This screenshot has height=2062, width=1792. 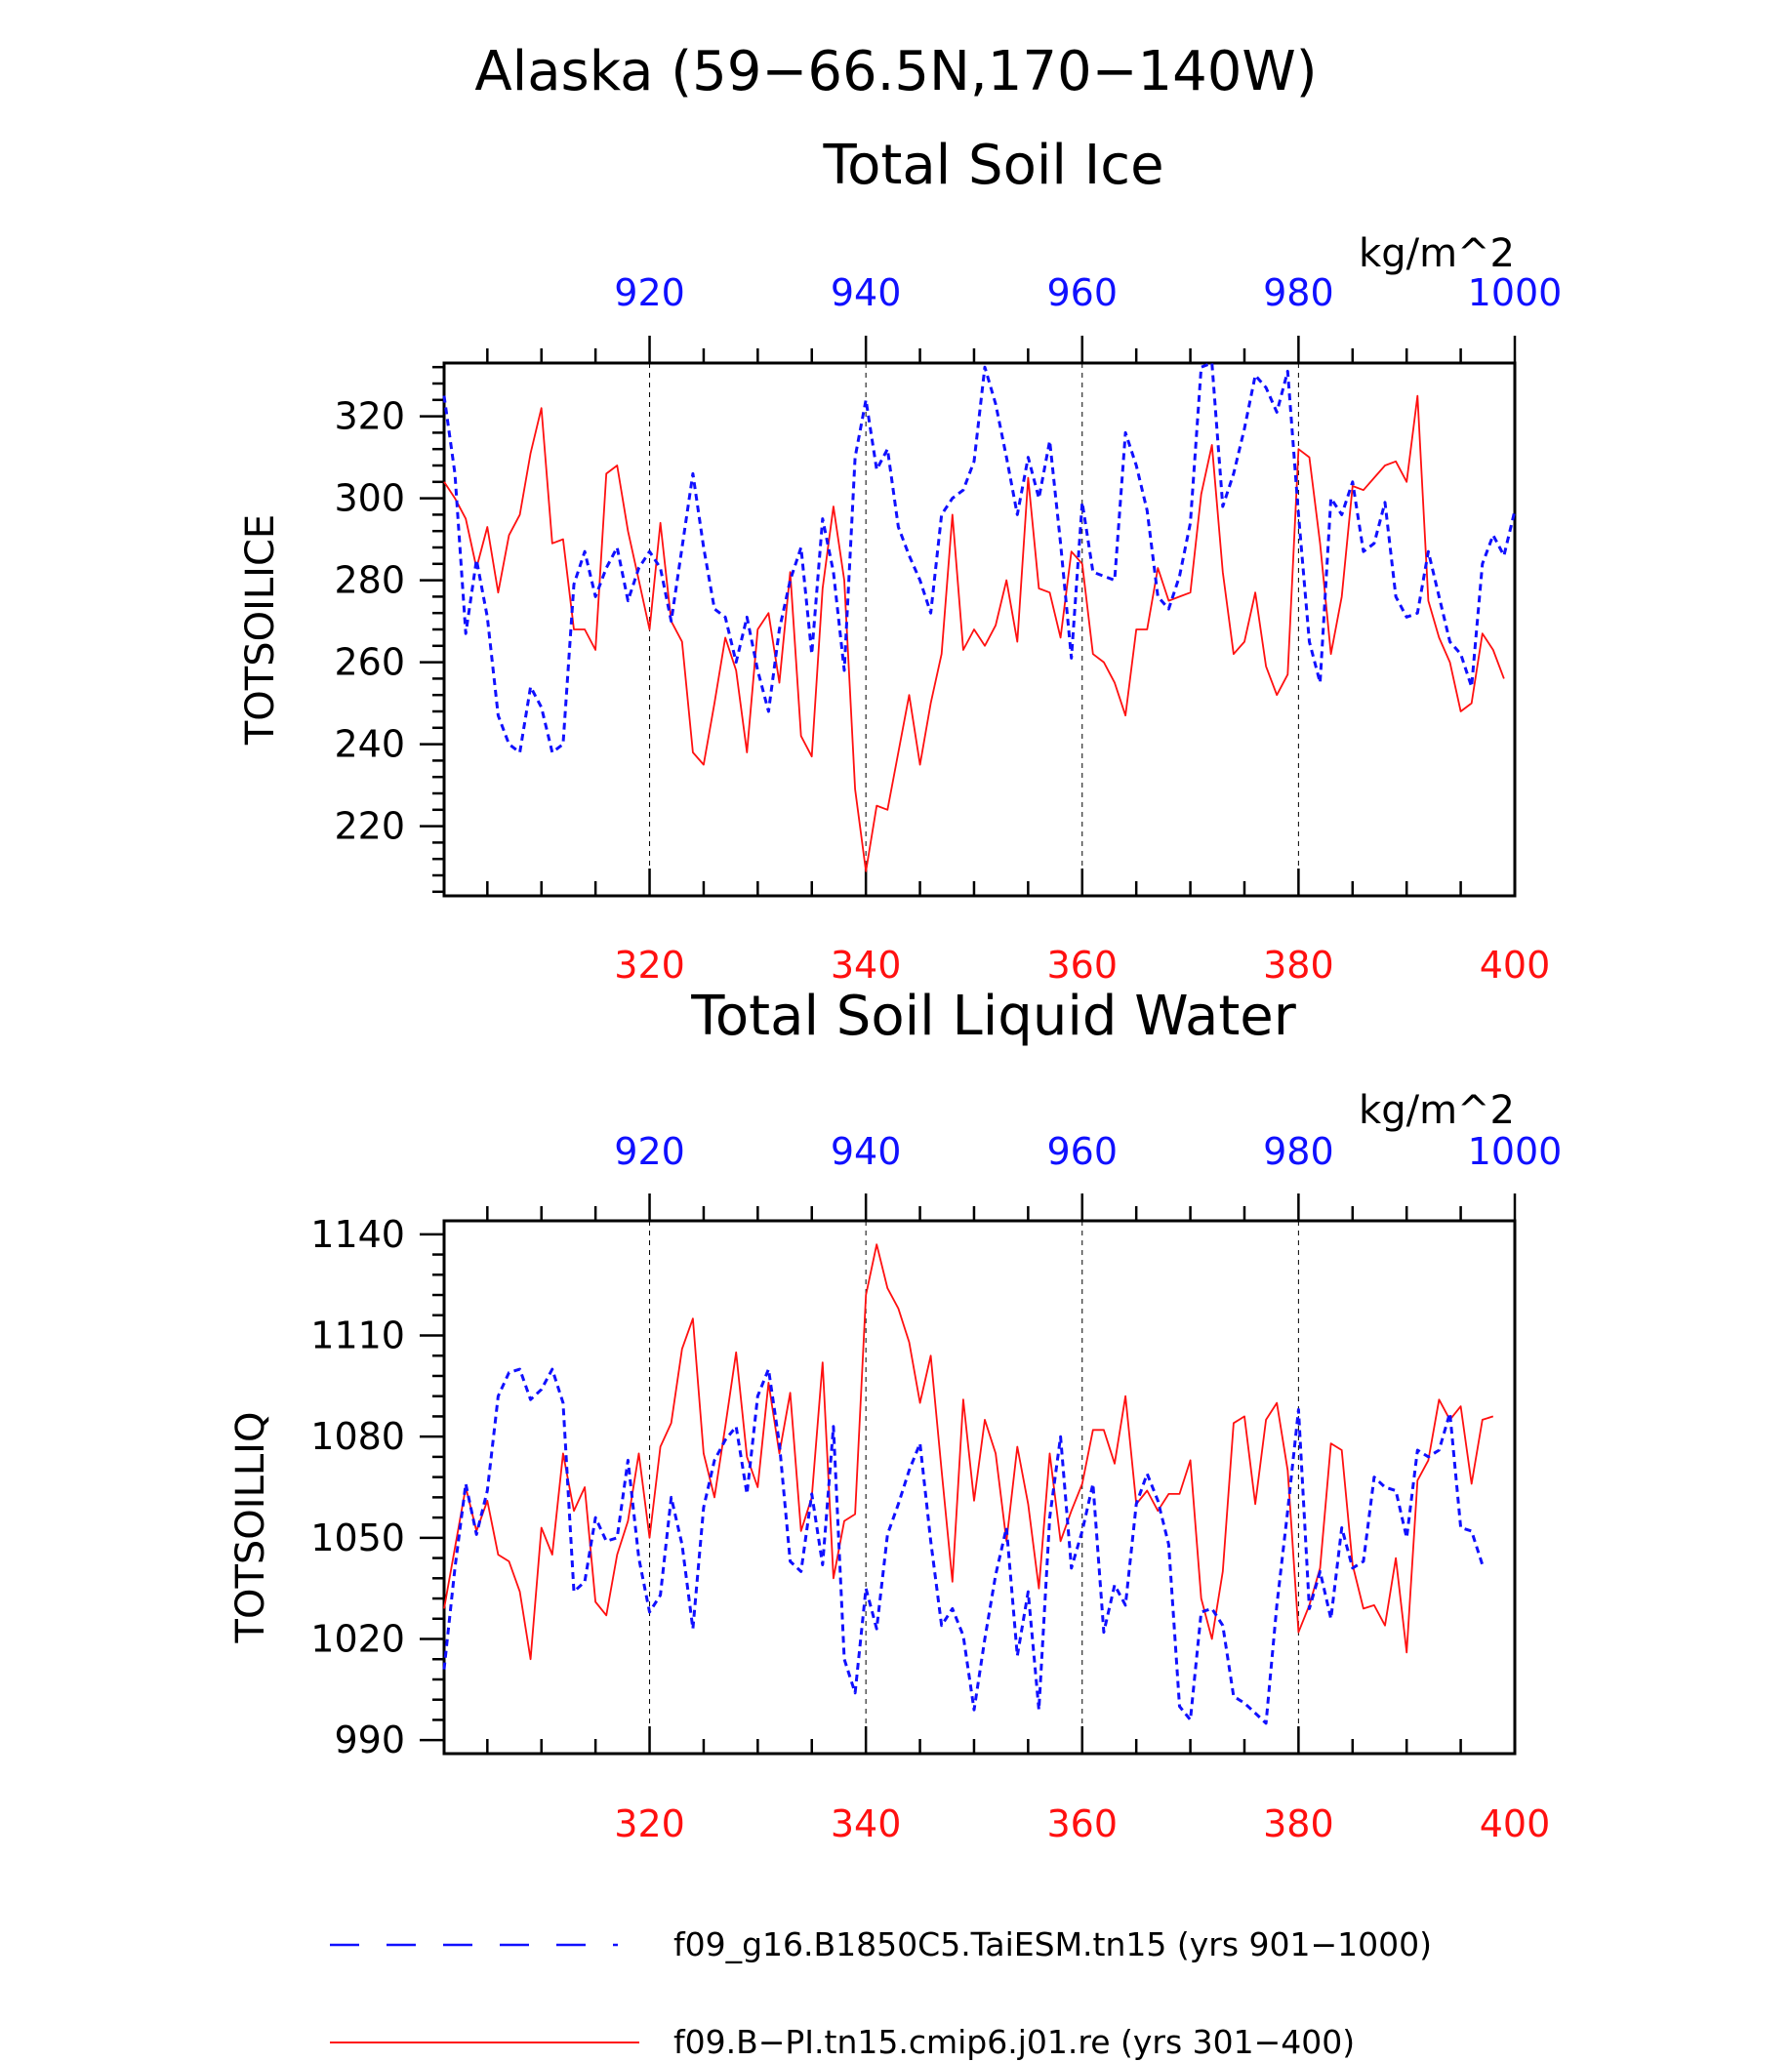 I want to click on y-tick-label: 320, so click(x=369, y=416).